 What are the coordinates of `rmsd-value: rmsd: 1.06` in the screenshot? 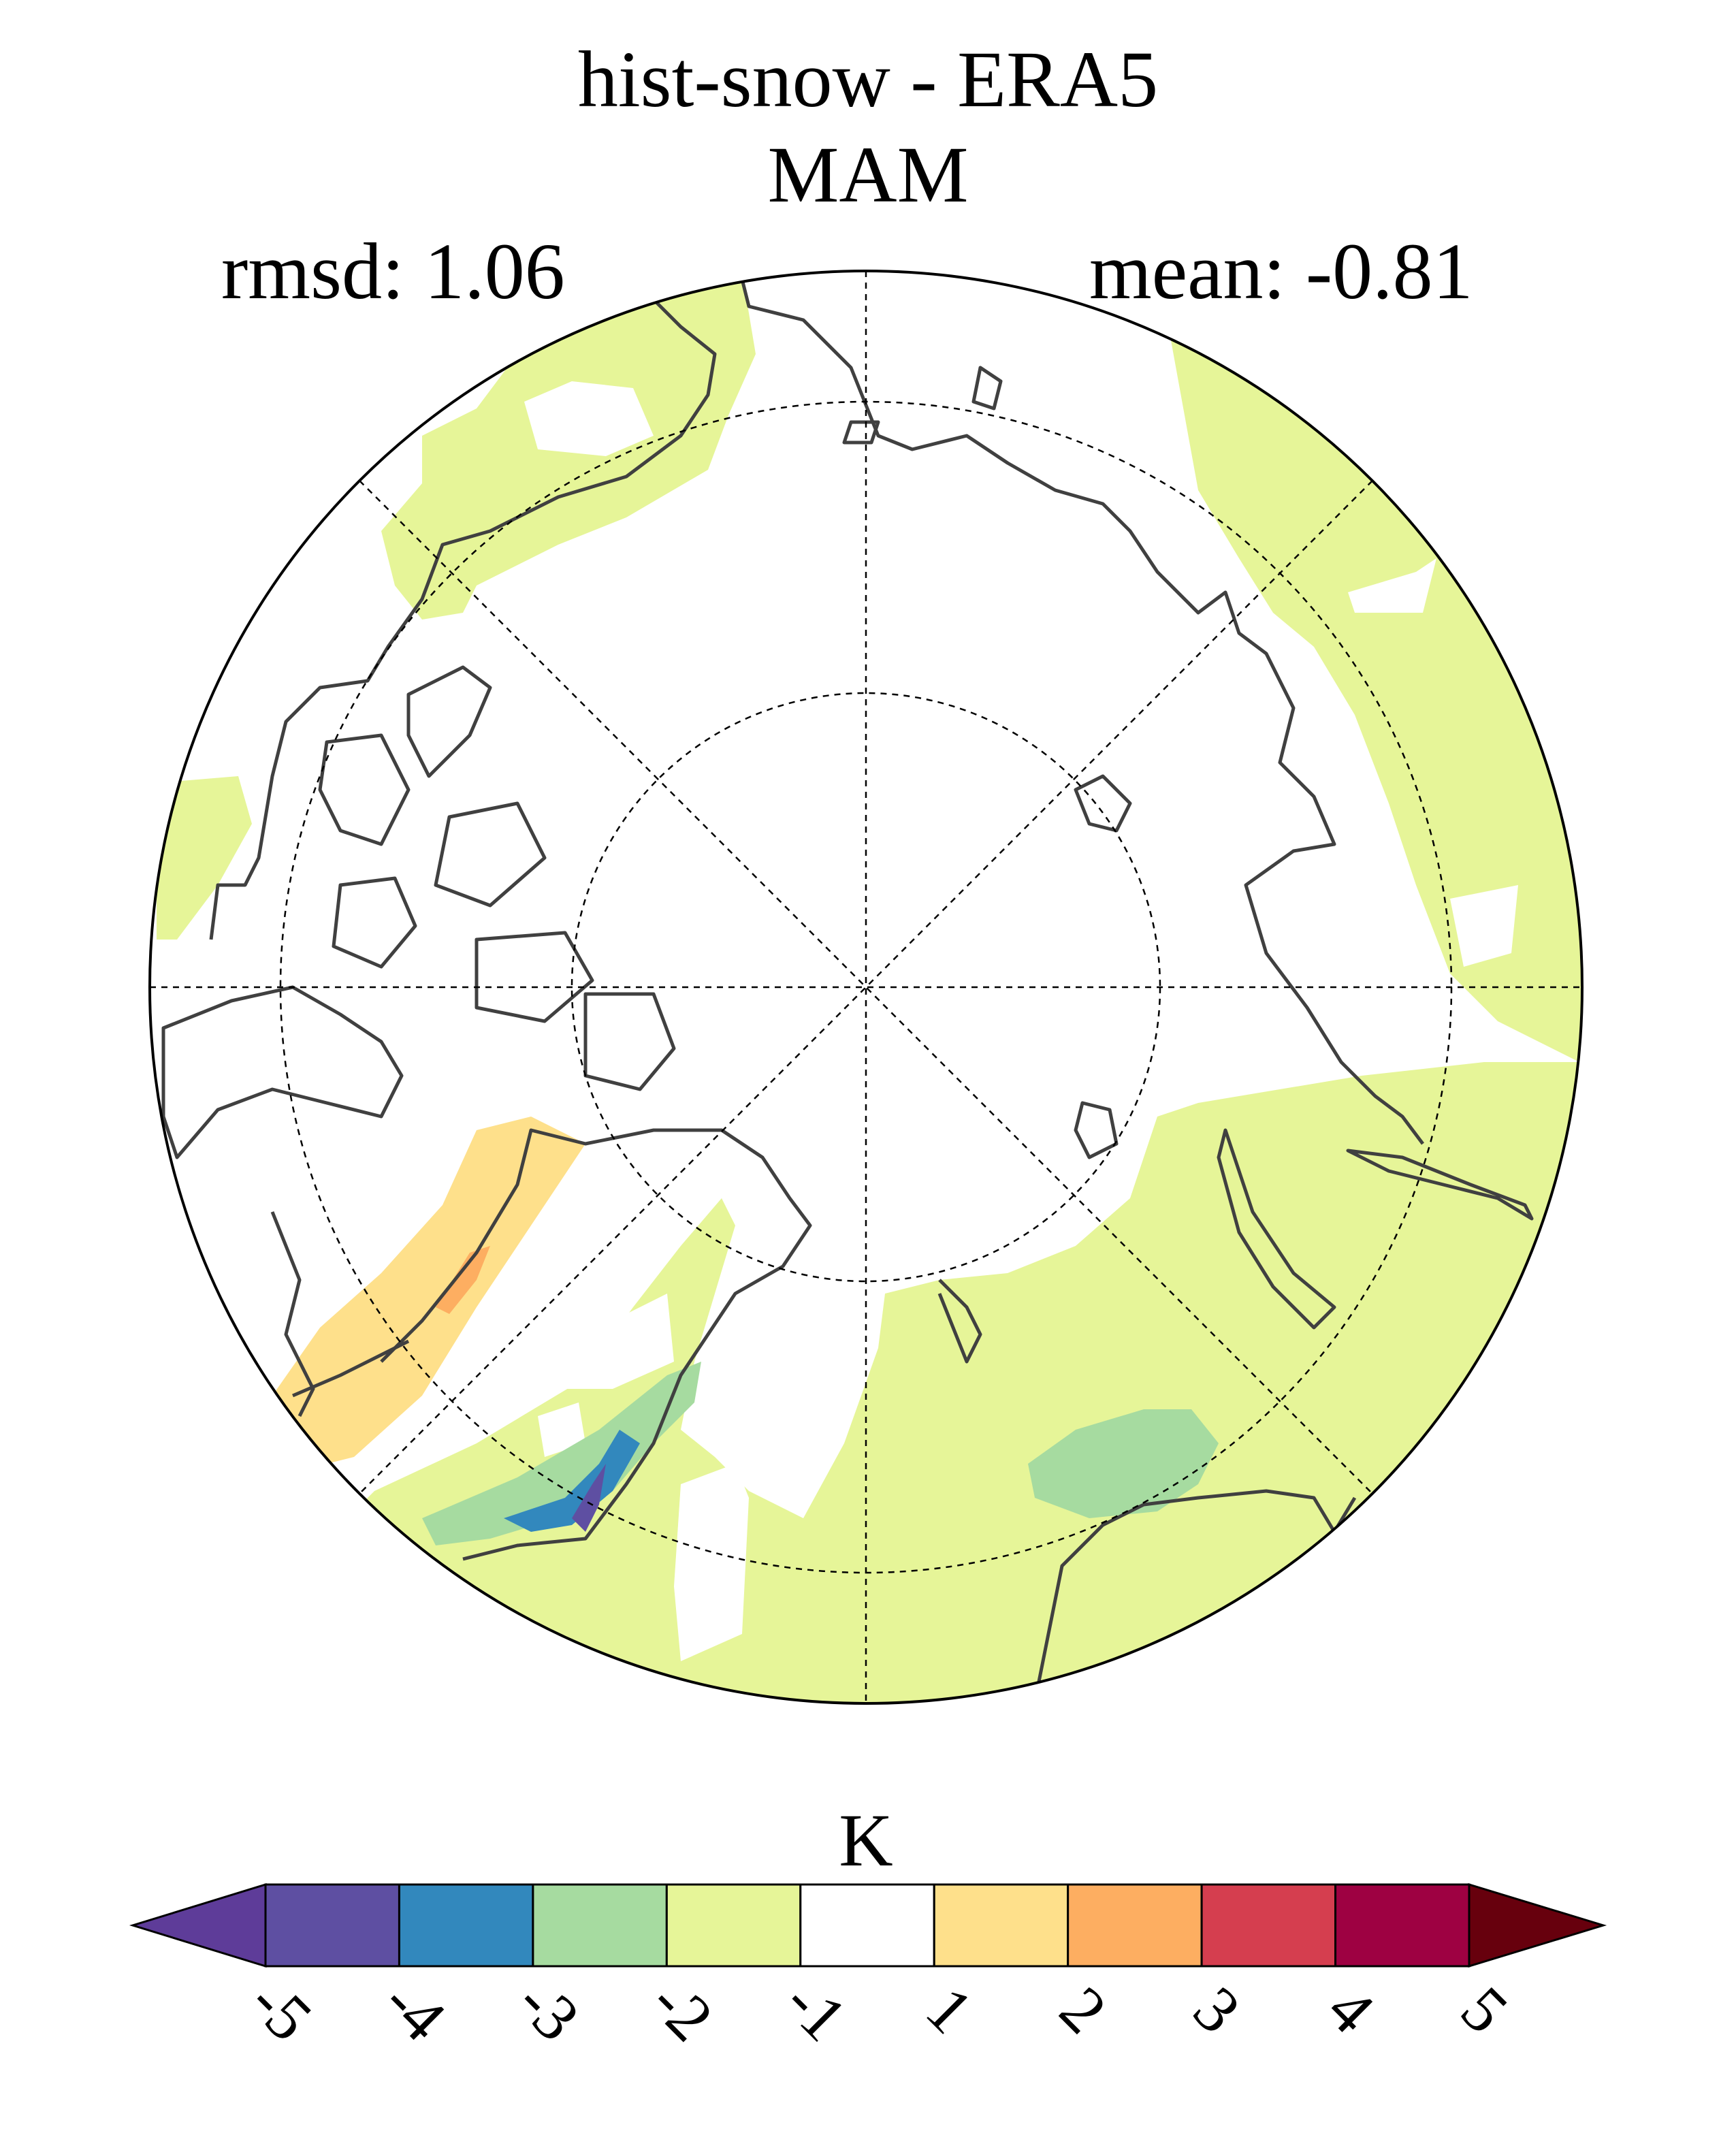 It's located at (393, 271).